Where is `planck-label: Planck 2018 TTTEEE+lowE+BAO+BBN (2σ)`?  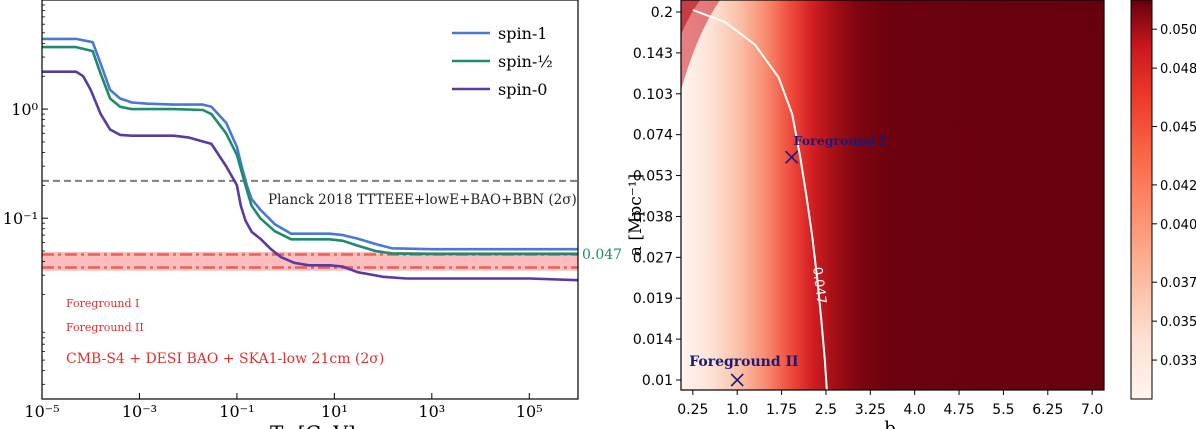 planck-label: Planck 2018 TTTEEE+lowE+BAO+BBN (2σ) is located at coordinates (422, 200).